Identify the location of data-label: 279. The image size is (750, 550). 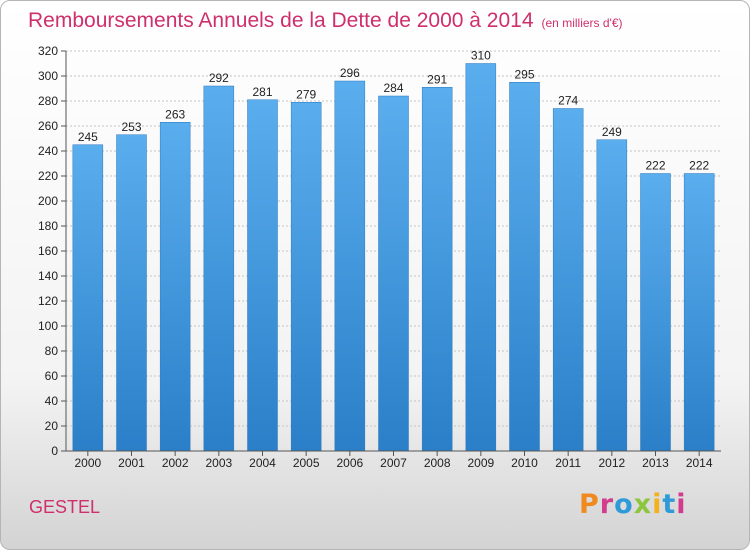
(306, 94).